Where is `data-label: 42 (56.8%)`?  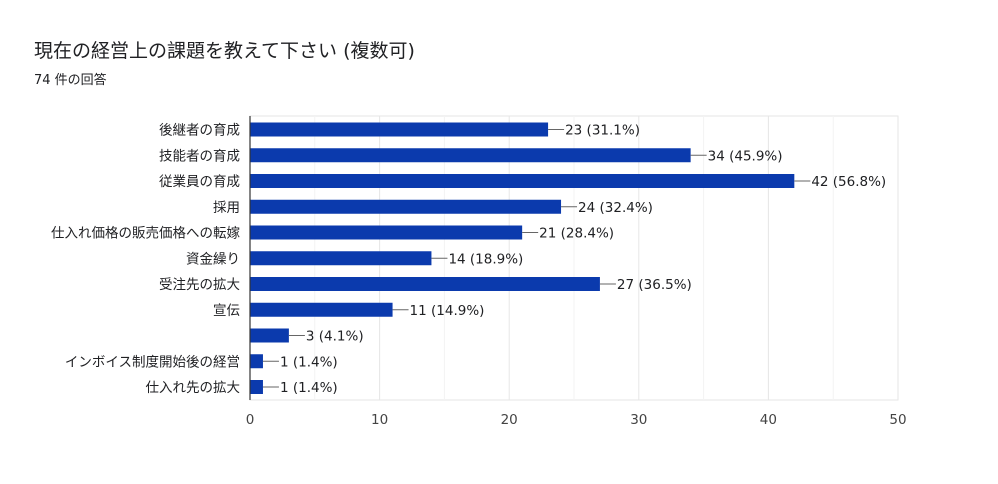
data-label: 42 (56.8%) is located at coordinates (848, 182).